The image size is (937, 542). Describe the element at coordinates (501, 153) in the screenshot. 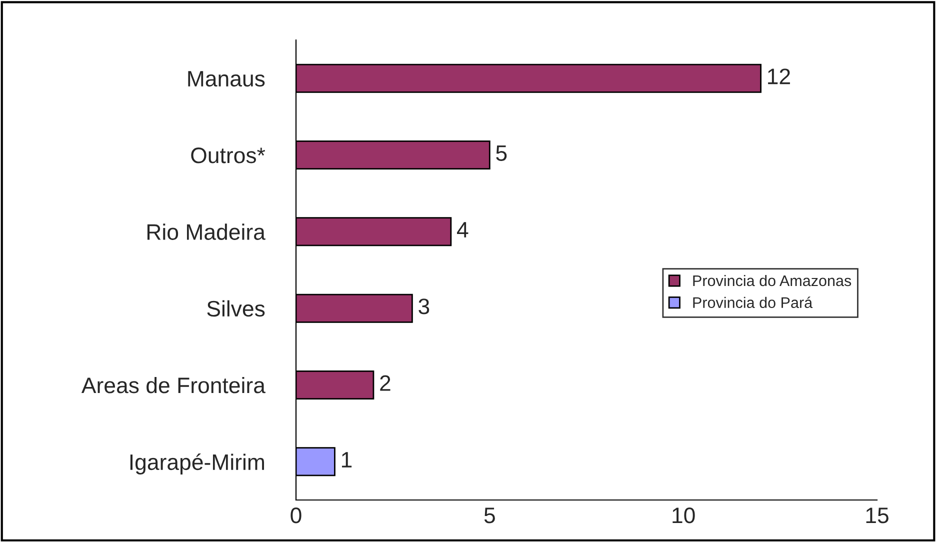

I see `data-label: 5` at that location.